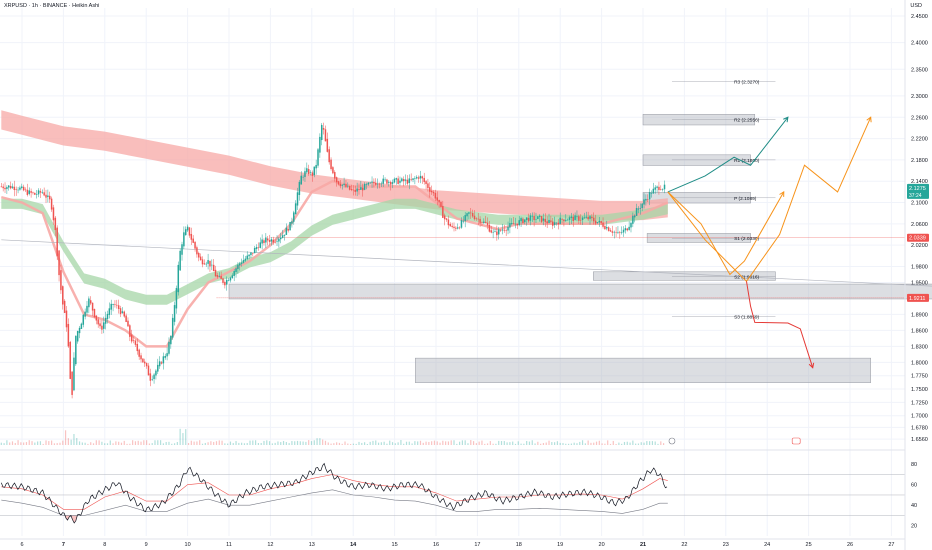  Describe the element at coordinates (728, 154) in the screenshot. I see `teal-projection` at that location.